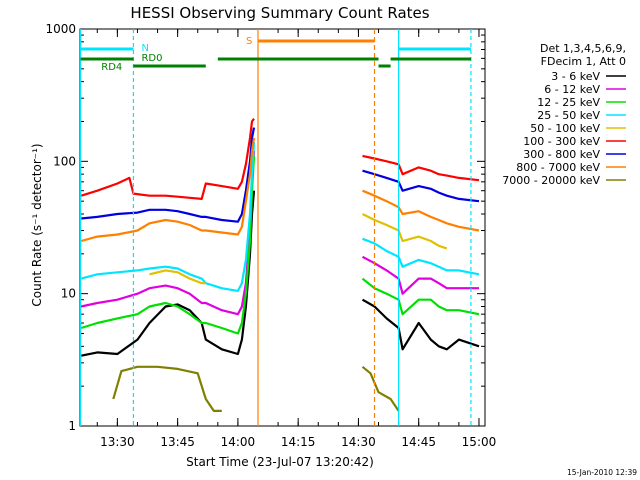 Image resolution: width=640 pixels, height=480 pixels. Describe the element at coordinates (358, 442) in the screenshot. I see `x-tick-label: 14:30` at that location.